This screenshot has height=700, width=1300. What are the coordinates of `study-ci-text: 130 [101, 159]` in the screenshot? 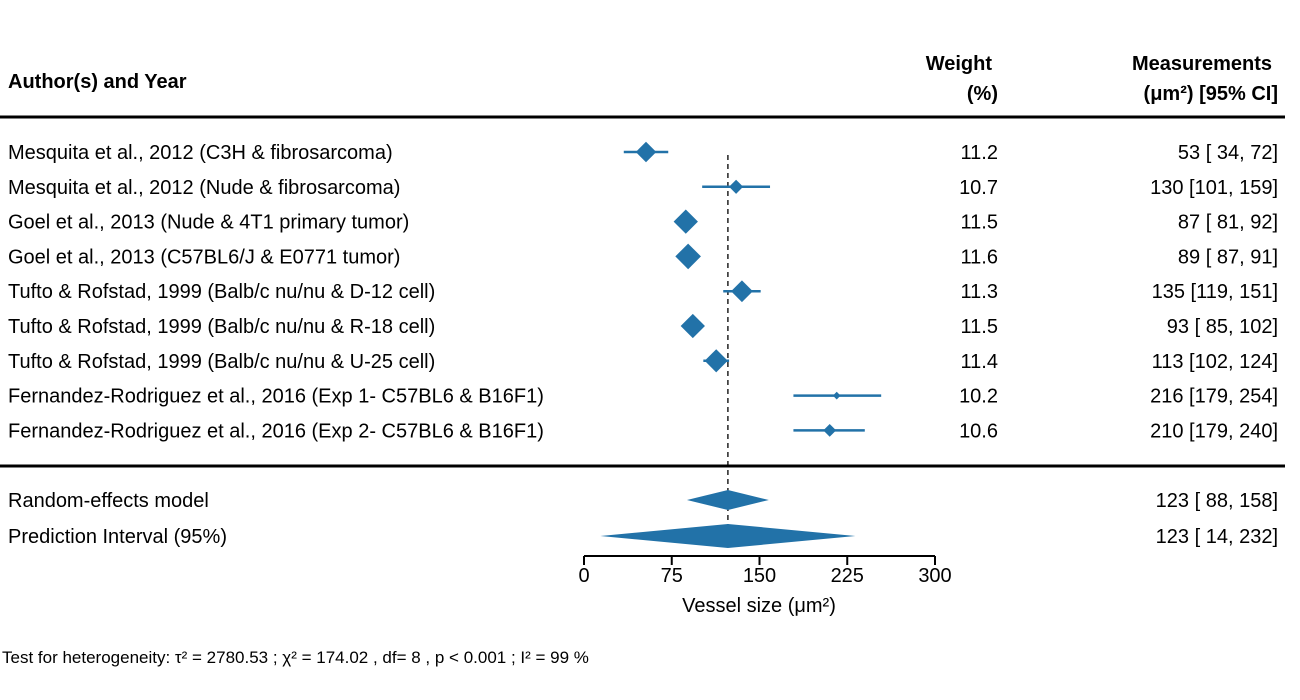 It's located at (1214, 188).